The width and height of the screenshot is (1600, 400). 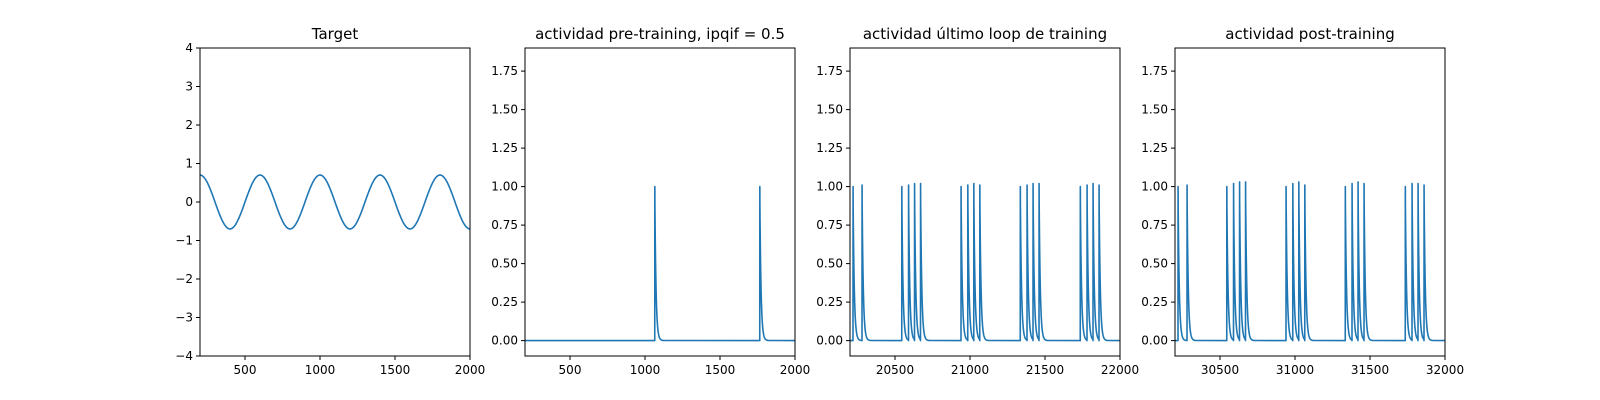 I want to click on y-tick-label: 2, so click(x=189, y=125).